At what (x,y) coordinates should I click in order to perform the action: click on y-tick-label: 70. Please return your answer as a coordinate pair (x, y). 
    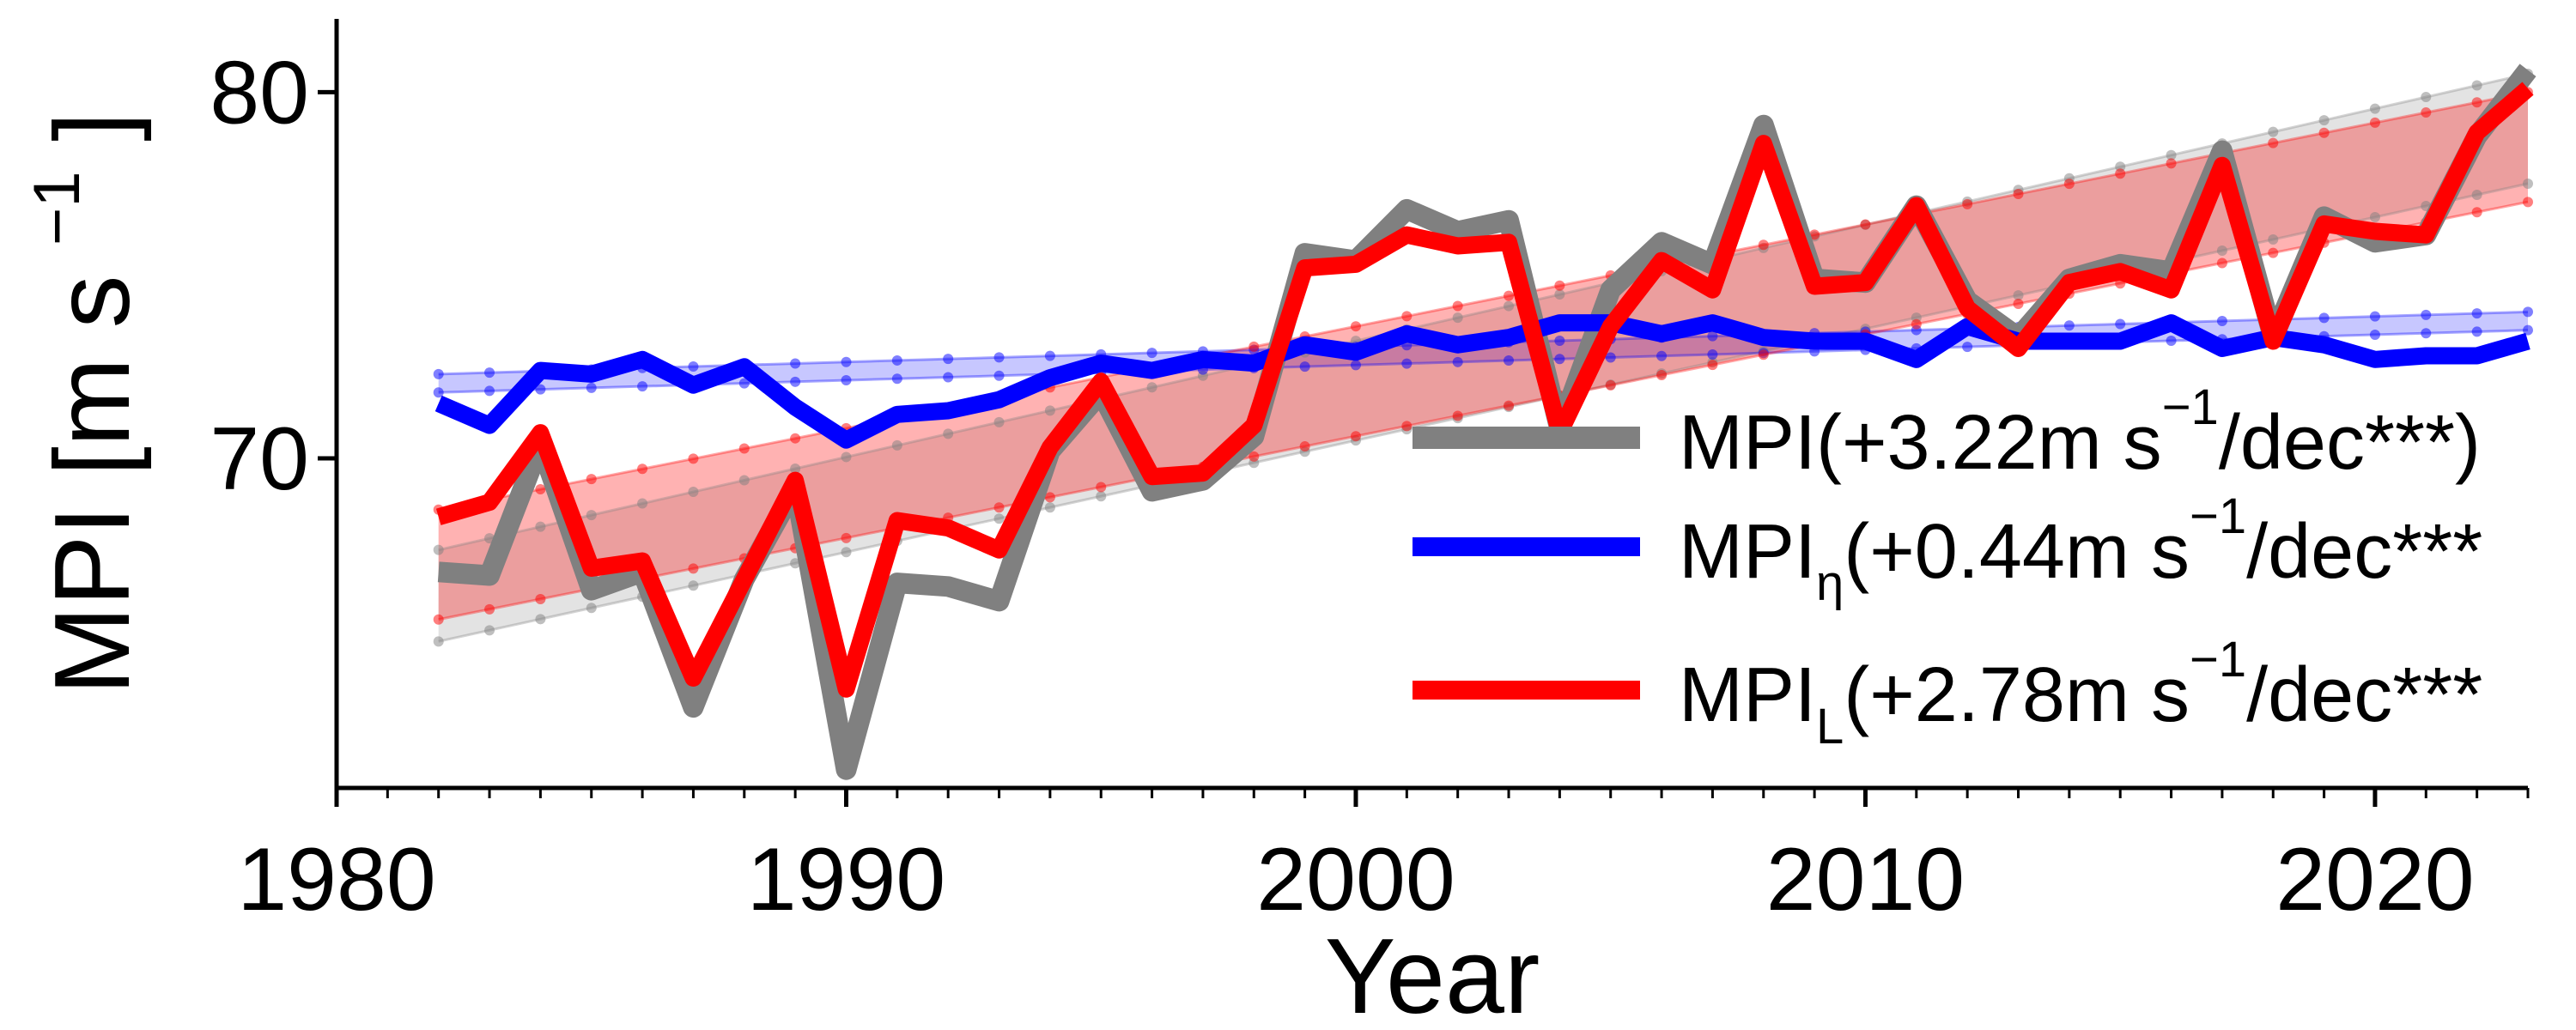
    Looking at the image, I should click on (259, 459).